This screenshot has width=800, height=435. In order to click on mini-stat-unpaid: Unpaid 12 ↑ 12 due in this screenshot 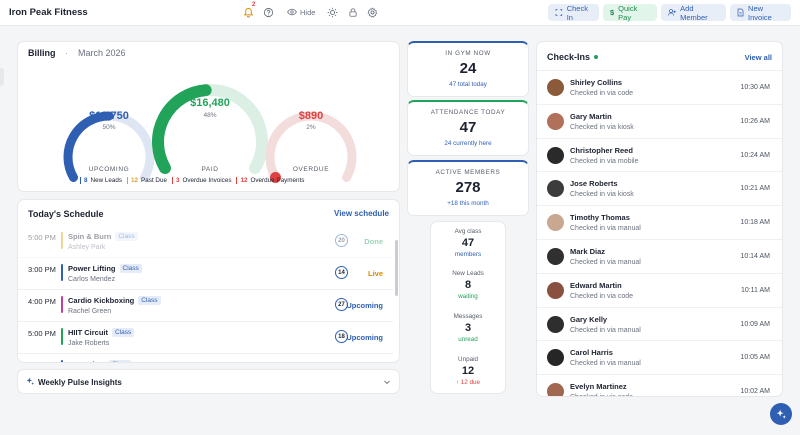, I will do `click(468, 371)`.